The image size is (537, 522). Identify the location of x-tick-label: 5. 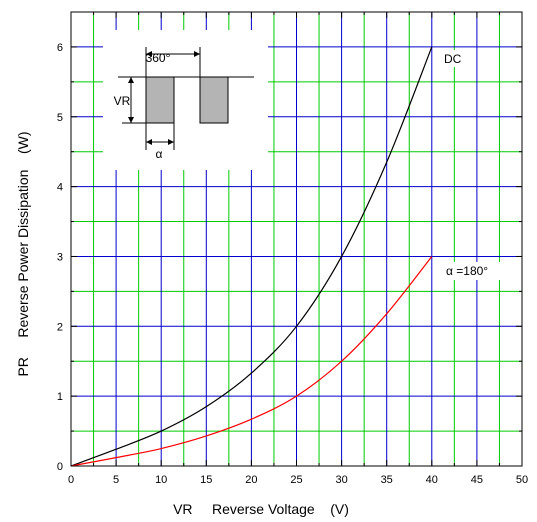
(116, 480).